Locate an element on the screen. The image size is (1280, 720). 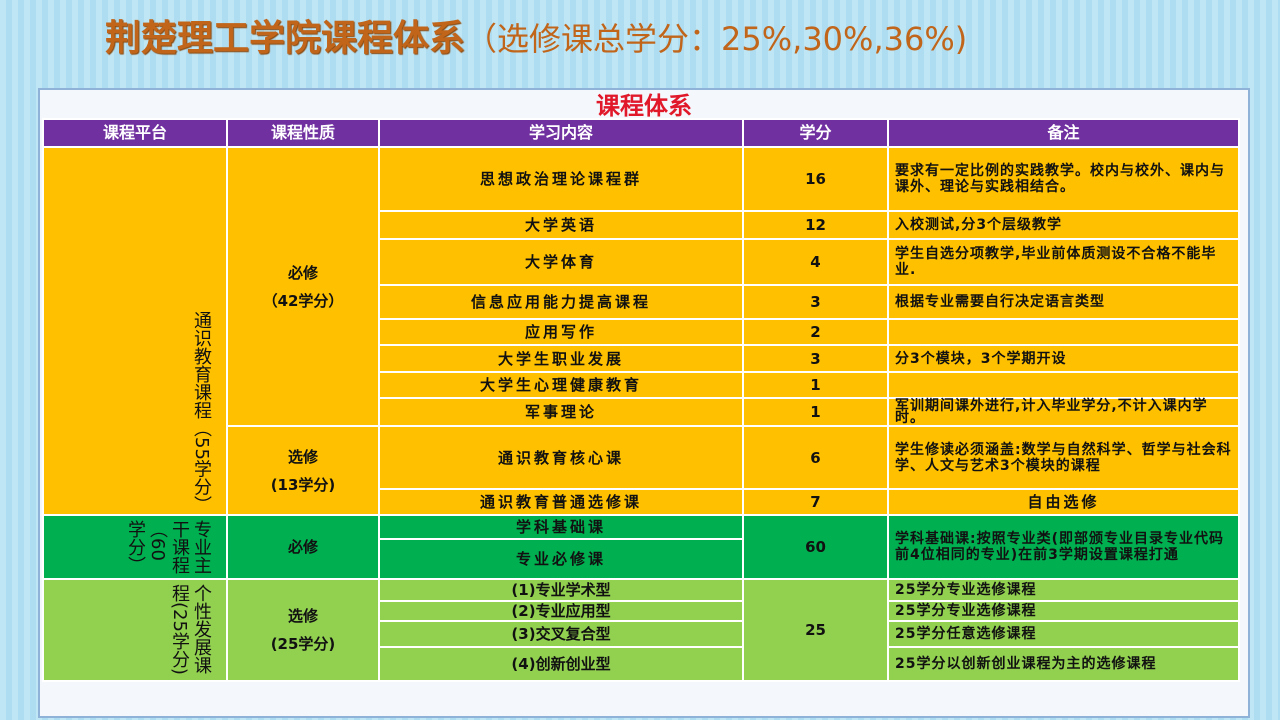
table-row: 专业必修课 is located at coordinates (641, 559).